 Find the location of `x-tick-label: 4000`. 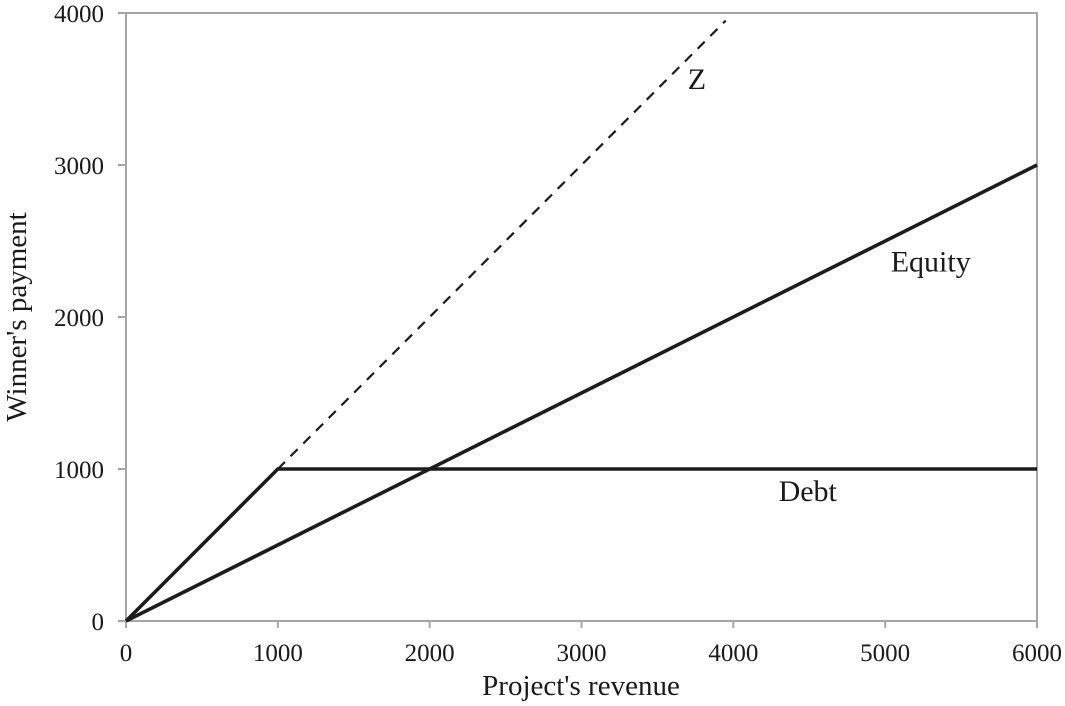

x-tick-label: 4000 is located at coordinates (733, 653).